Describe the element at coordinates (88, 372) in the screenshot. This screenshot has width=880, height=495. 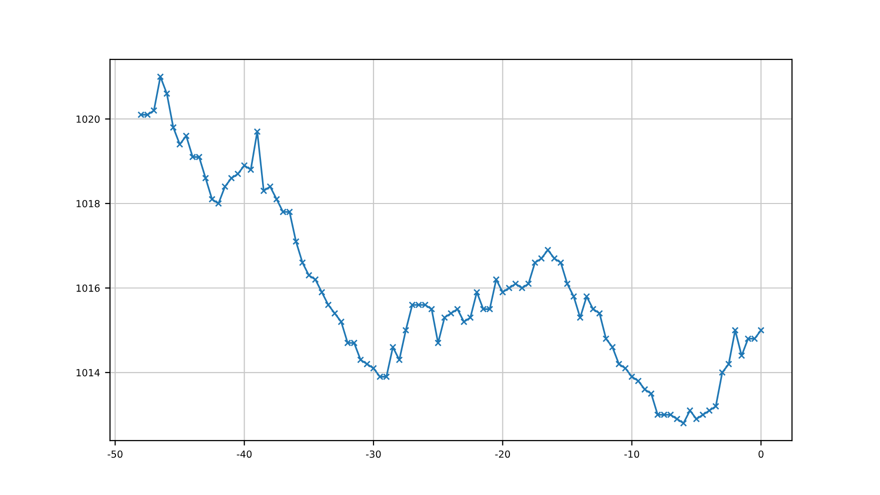
I see `y-tick-label: 1014` at that location.